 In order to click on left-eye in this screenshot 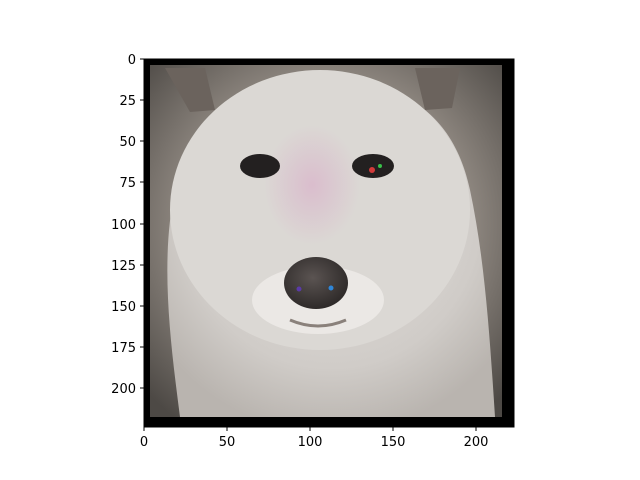, I will do `click(260, 166)`.